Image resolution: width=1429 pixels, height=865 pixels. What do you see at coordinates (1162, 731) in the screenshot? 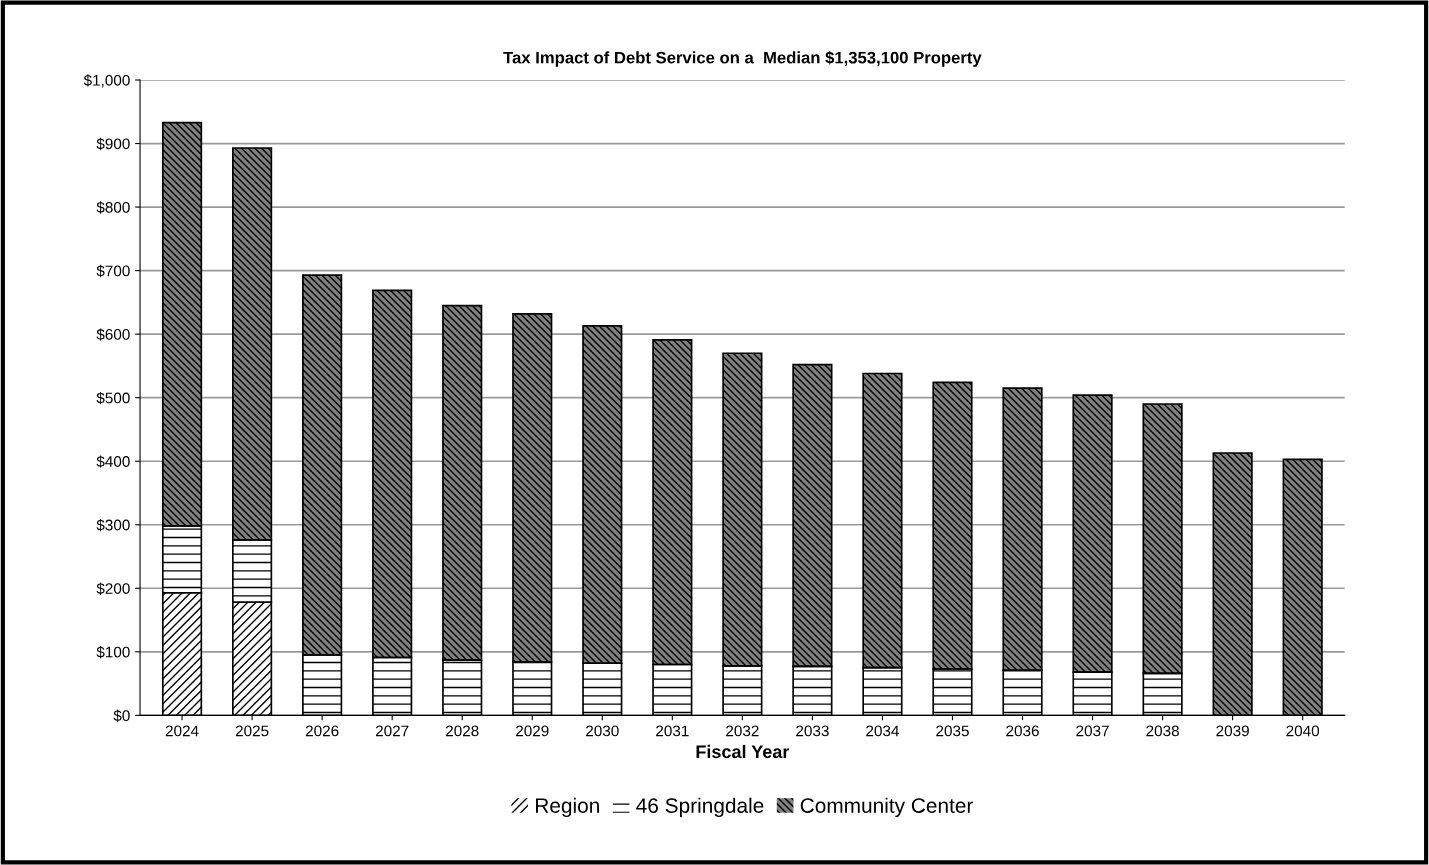
I see `x-tick-label: 2038` at bounding box center [1162, 731].